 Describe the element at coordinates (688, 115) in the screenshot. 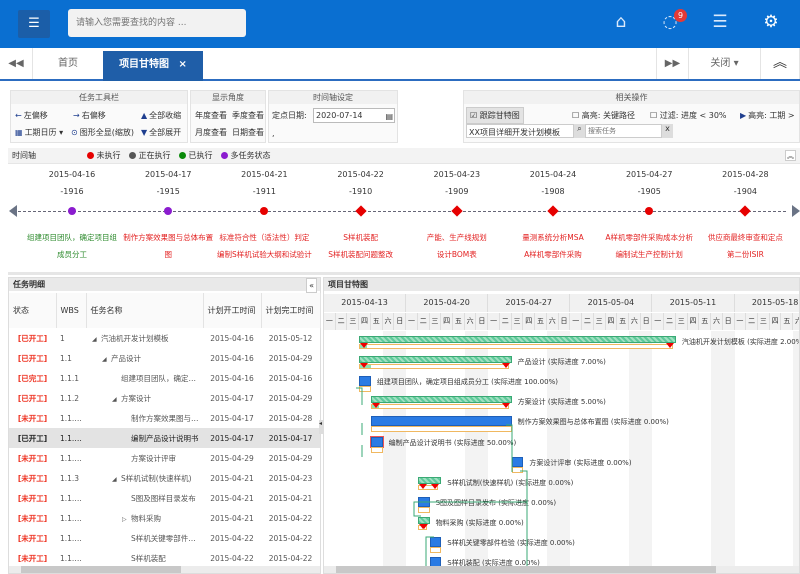

I see `progress-filter-checkbox: ☐ 过滤: 进度 < 30%` at that location.